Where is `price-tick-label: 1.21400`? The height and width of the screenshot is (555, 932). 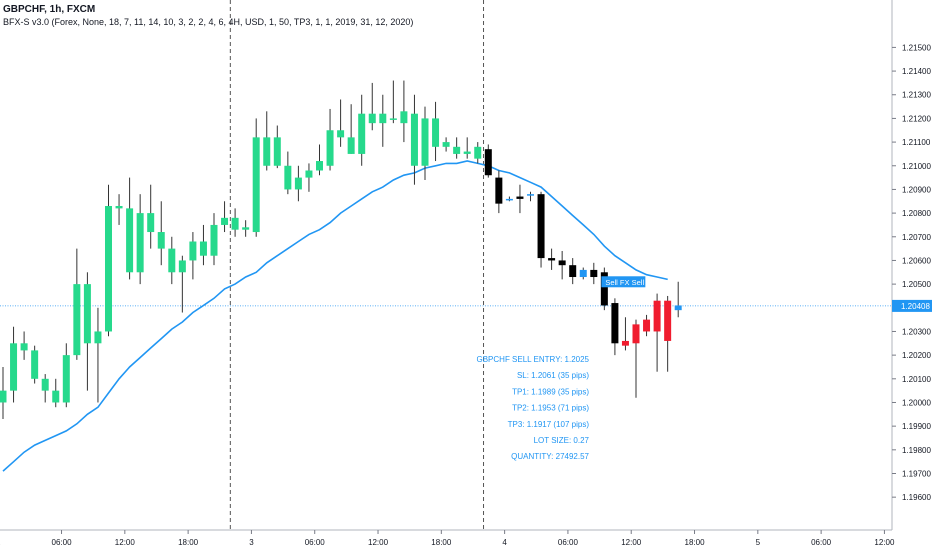
price-tick-label: 1.21400 is located at coordinates (916, 71).